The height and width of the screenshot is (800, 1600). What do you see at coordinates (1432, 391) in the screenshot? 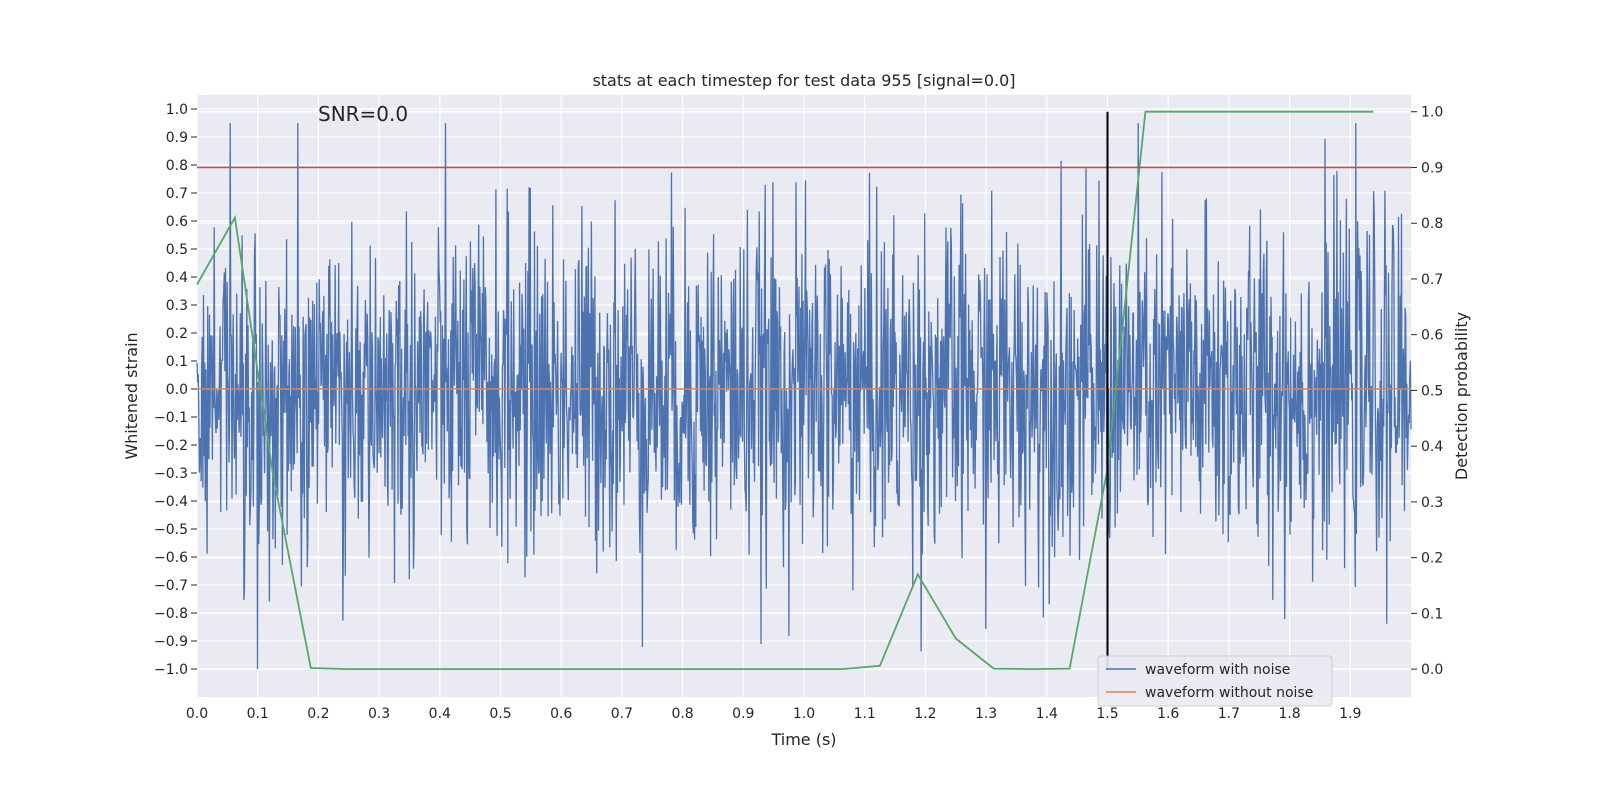
I see `y2-tick-label: 0.5` at bounding box center [1432, 391].